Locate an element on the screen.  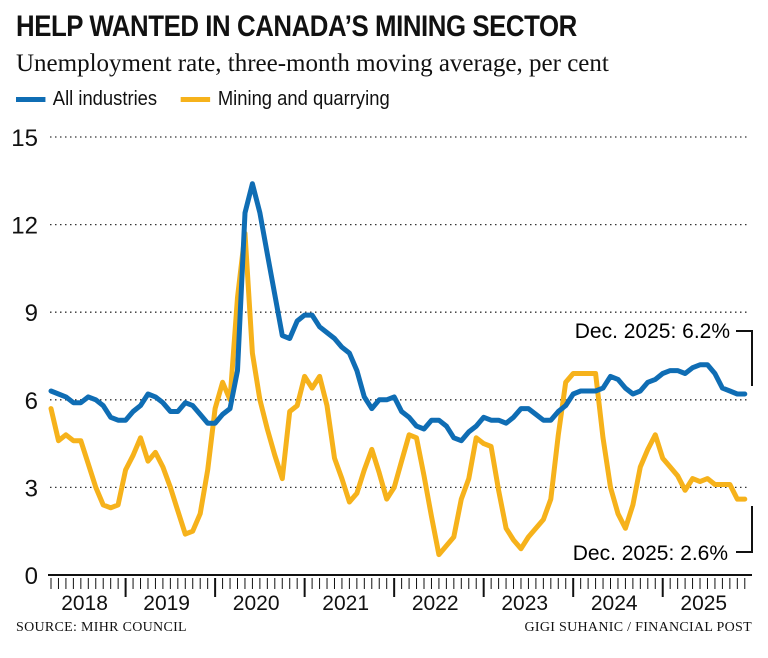
y-tick-label: 9 is located at coordinates (31, 313).